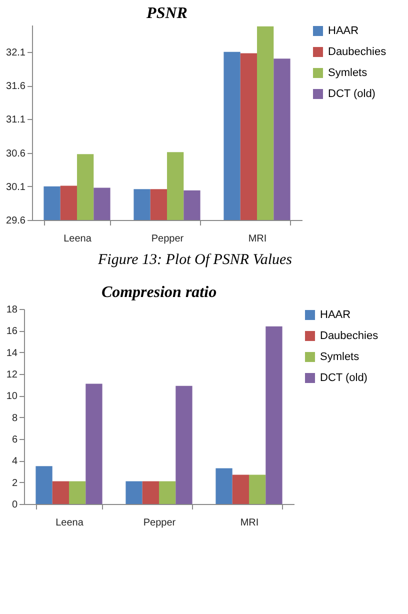 Image resolution: width=408 pixels, height=614 pixels. Describe the element at coordinates (12, 396) in the screenshot. I see `y-tick-label: 10` at that location.